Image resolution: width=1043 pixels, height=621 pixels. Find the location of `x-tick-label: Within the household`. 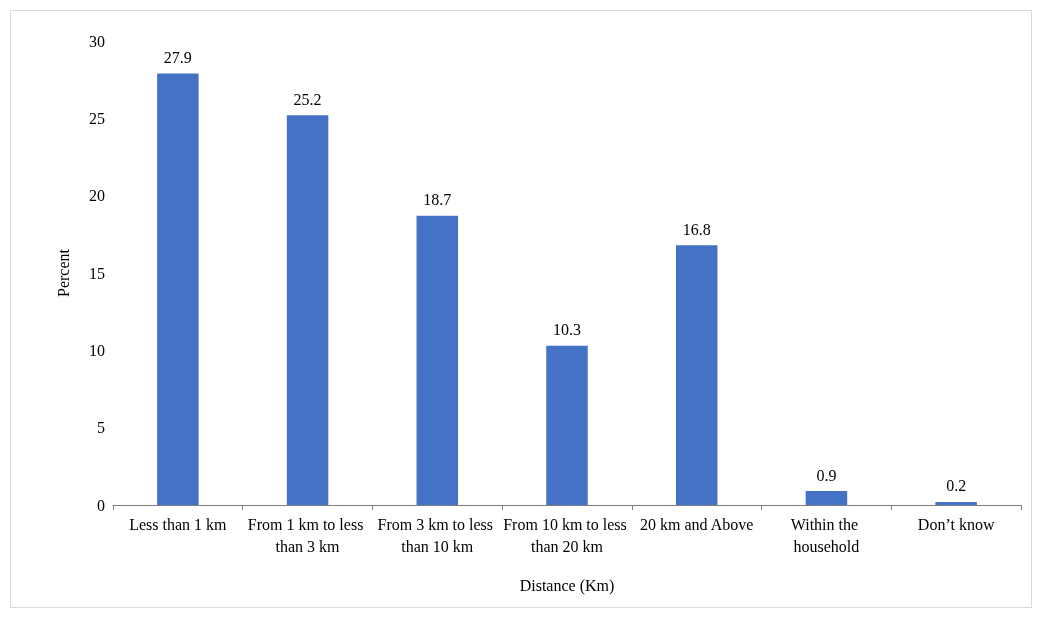

x-tick-label: Within the household is located at coordinates (826, 535).